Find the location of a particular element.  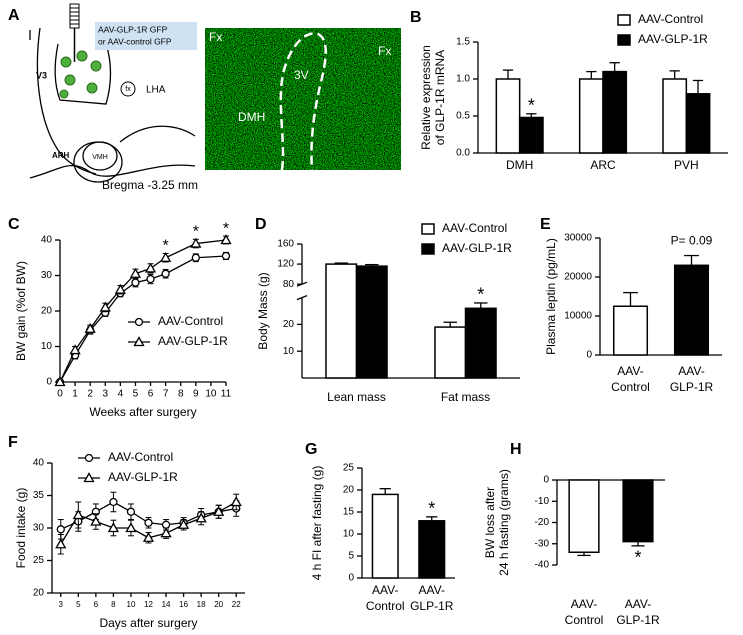

annotation: P= 0.09 is located at coordinates (692, 241).